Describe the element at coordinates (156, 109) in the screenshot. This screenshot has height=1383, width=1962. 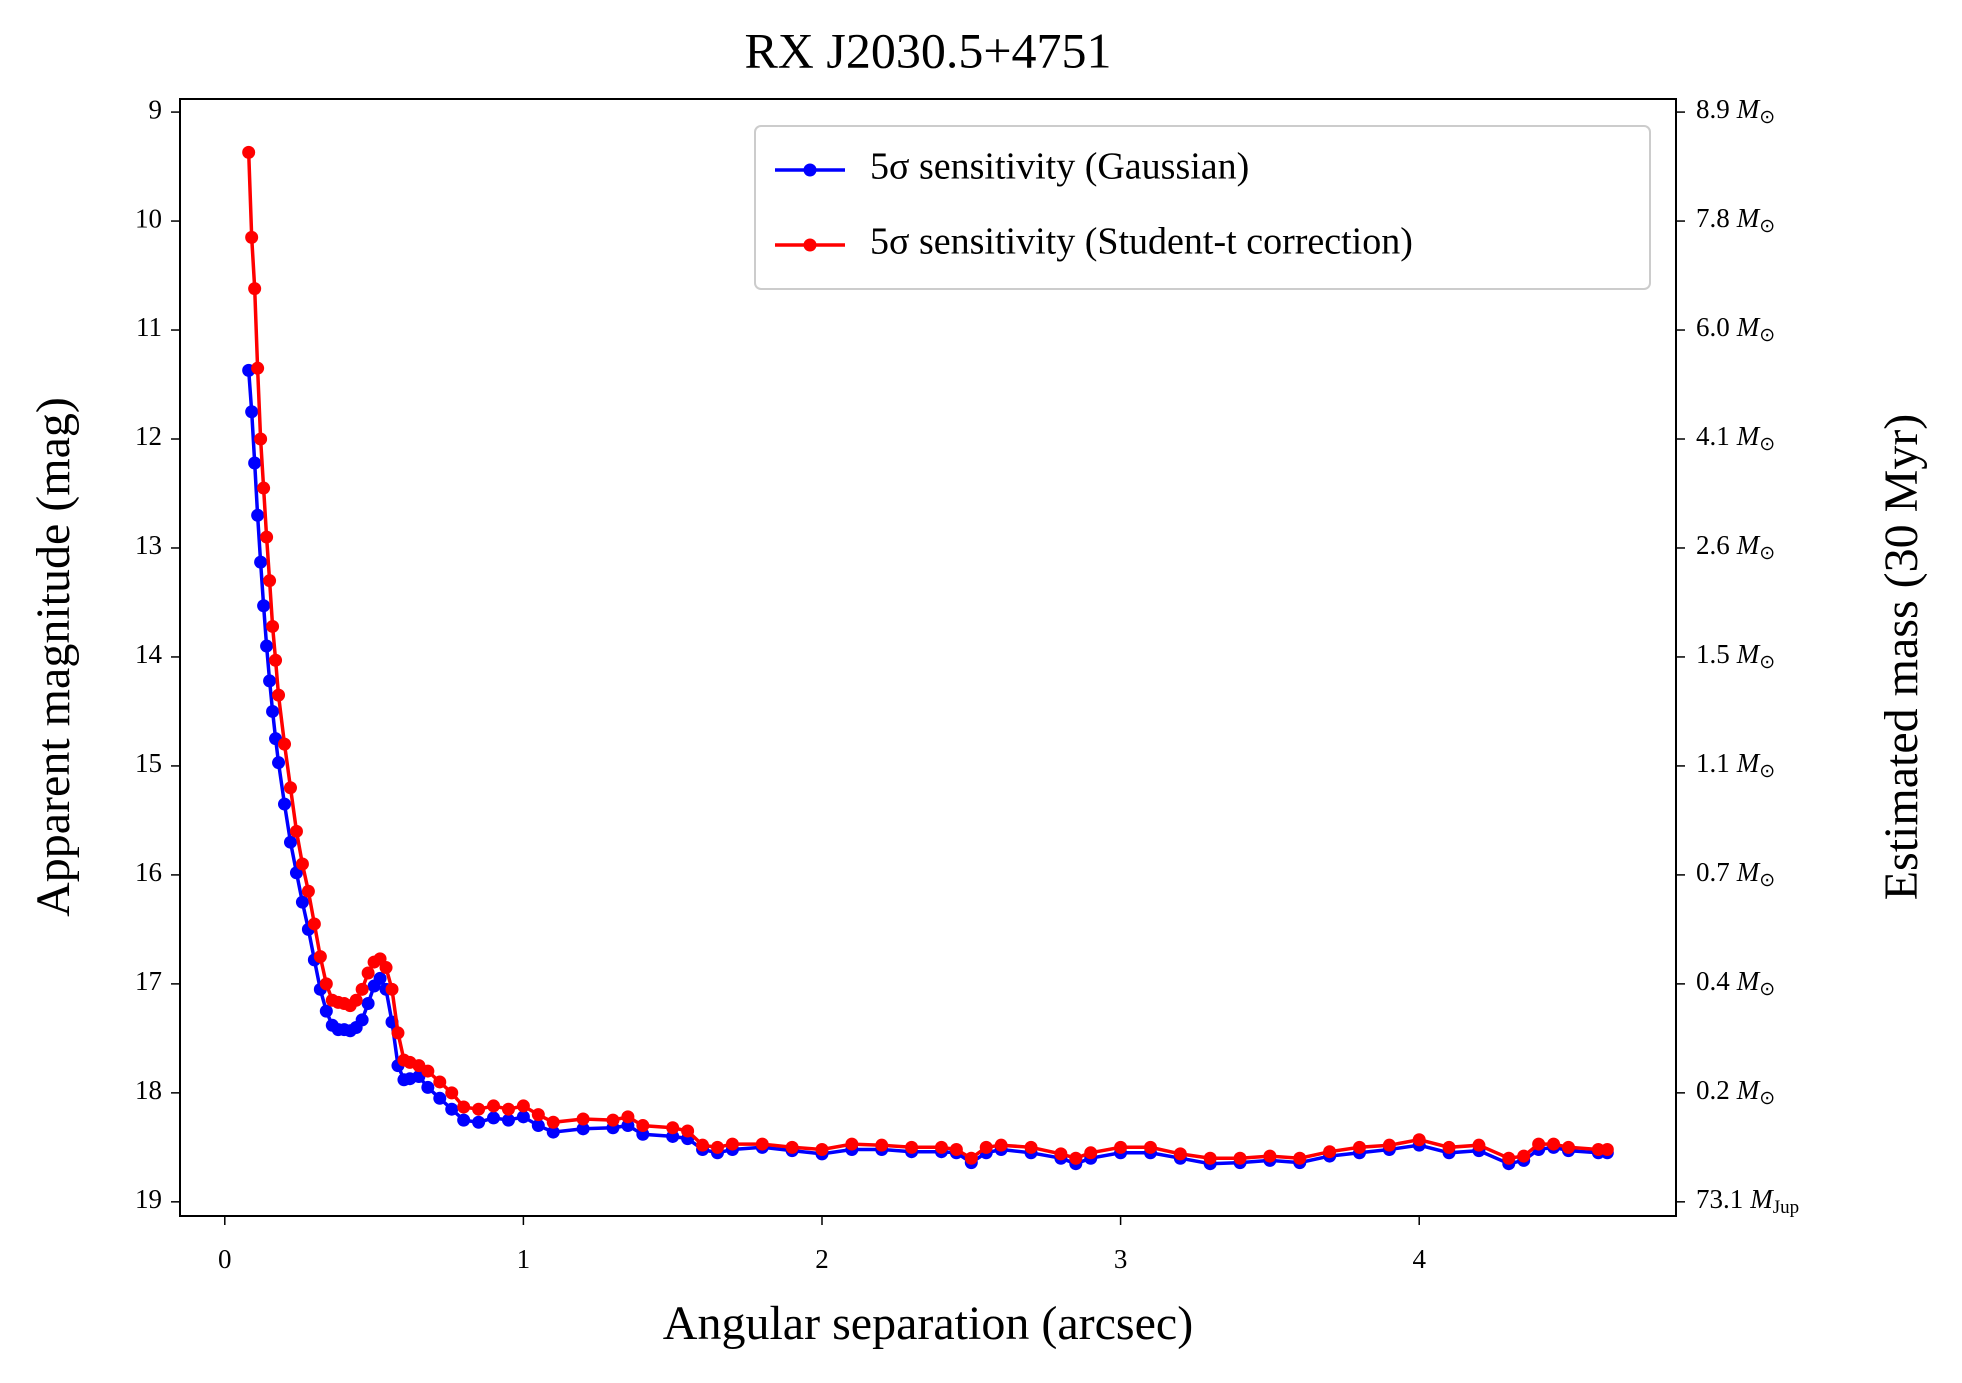
I see `y-tick-label: 9` at that location.